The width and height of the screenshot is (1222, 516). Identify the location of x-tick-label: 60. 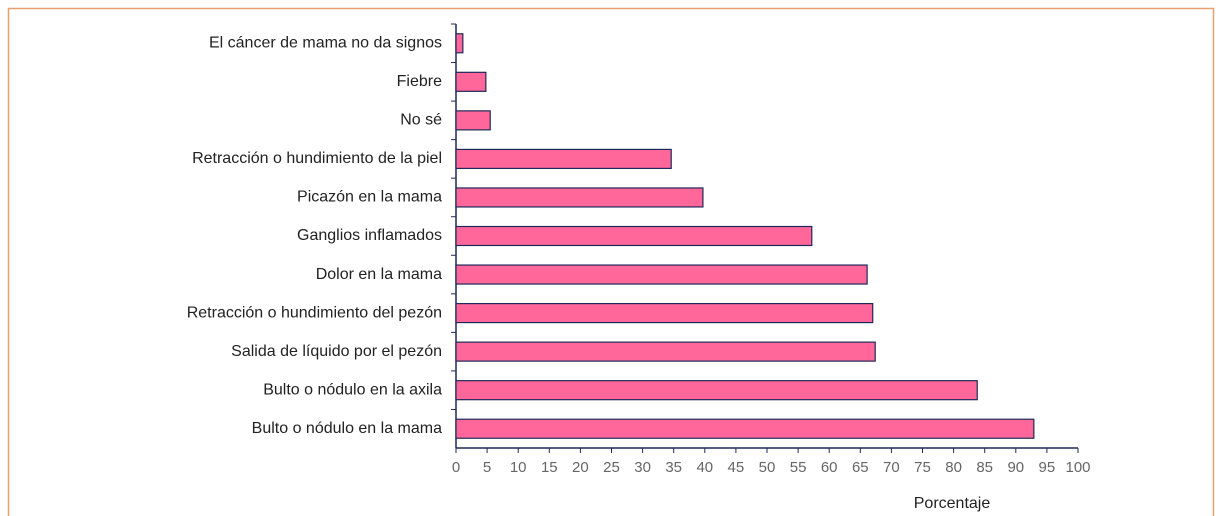
(829, 467).